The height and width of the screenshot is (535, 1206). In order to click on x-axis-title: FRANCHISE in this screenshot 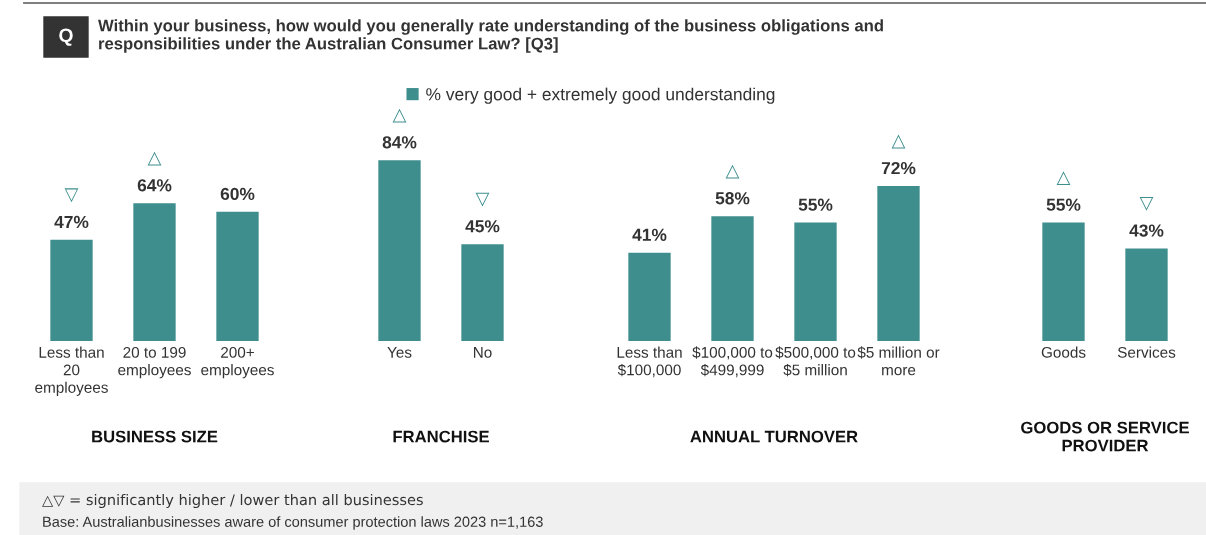, I will do `click(441, 436)`.